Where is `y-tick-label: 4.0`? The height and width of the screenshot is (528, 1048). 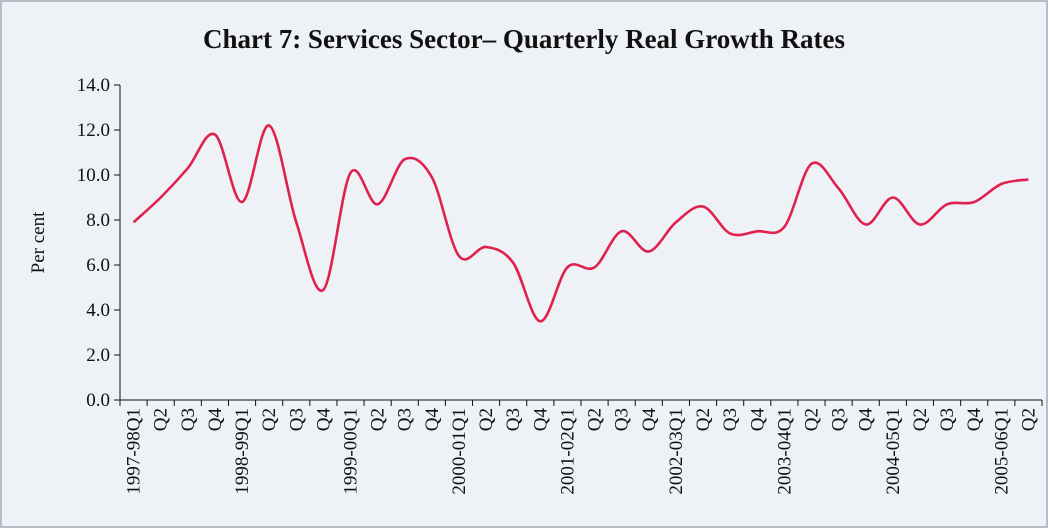 y-tick-label: 4.0 is located at coordinates (98, 310).